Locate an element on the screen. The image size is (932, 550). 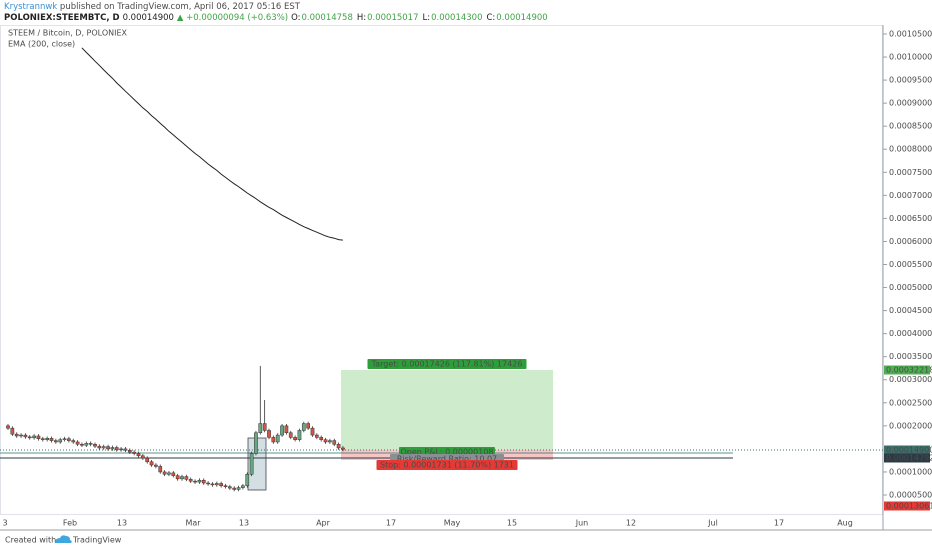
author: Krystrannwk is located at coordinates (30, 7).